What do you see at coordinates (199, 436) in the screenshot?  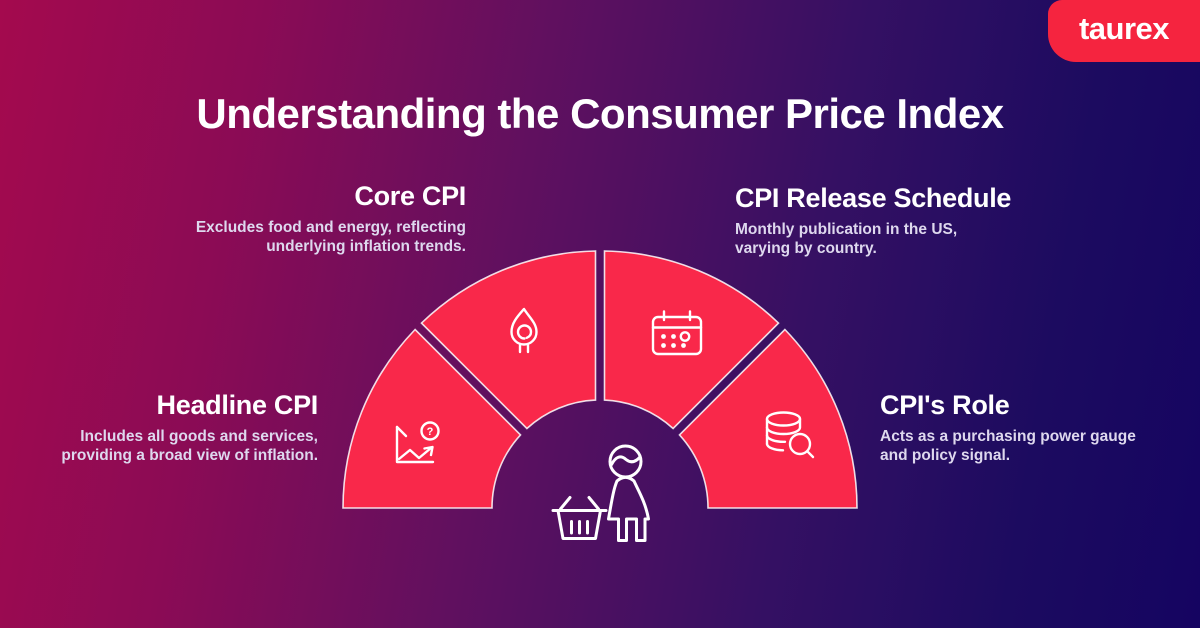 I see `headline-cpi-line-1: Includes all goods and services,` at bounding box center [199, 436].